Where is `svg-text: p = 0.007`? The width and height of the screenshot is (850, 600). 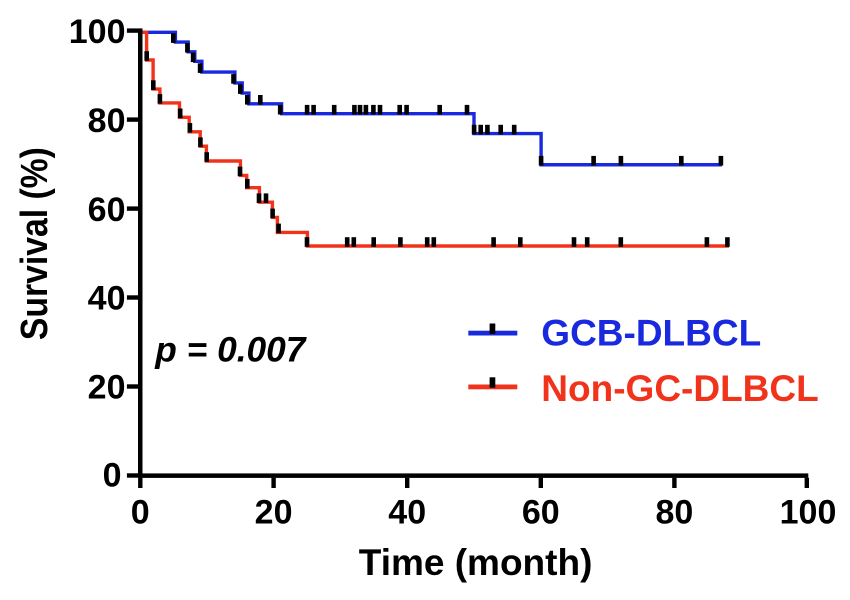 svg-text: p = 0.007 is located at coordinates (230, 349).